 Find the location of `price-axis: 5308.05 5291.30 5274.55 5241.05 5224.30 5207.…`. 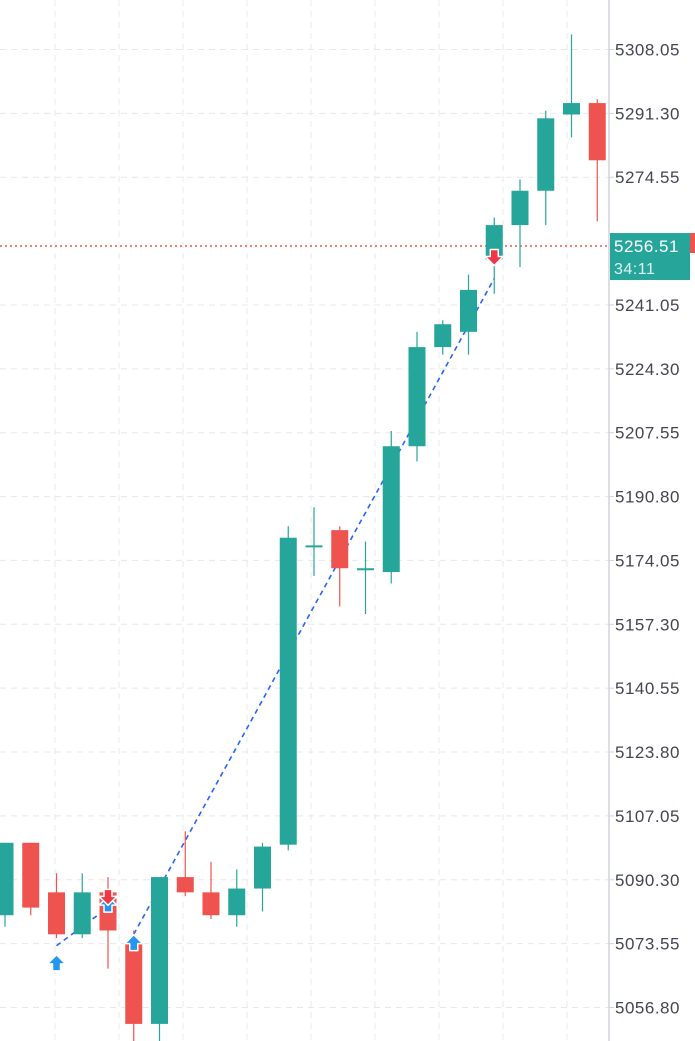

price-axis: 5308.05 5291.30 5274.55 5241.05 5224.30 5207.… is located at coordinates (644, 520).